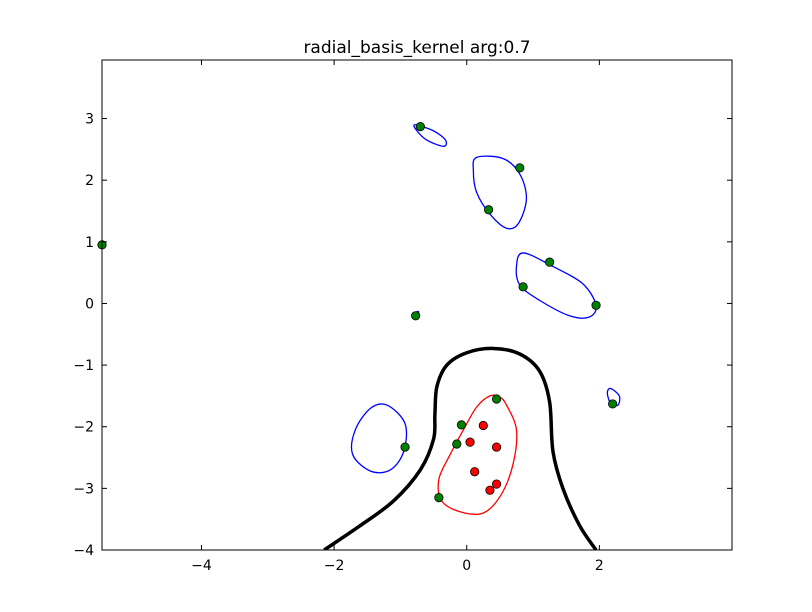 This screenshot has height=612, width=812. Describe the element at coordinates (599, 566) in the screenshot. I see `x-tick-label: 2` at that location.